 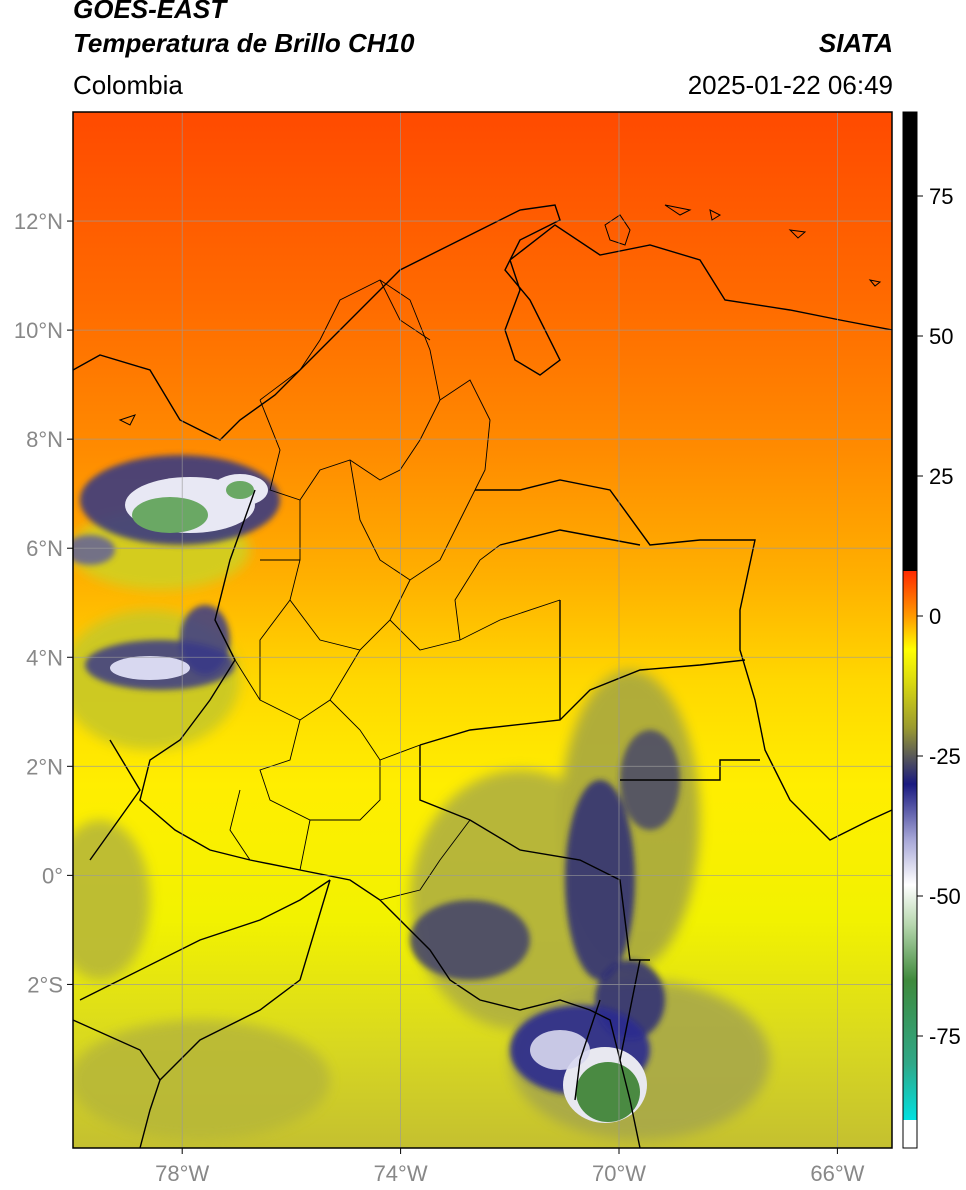 What do you see at coordinates (941, 476) in the screenshot?
I see `colorbar-tick-label: 25` at bounding box center [941, 476].